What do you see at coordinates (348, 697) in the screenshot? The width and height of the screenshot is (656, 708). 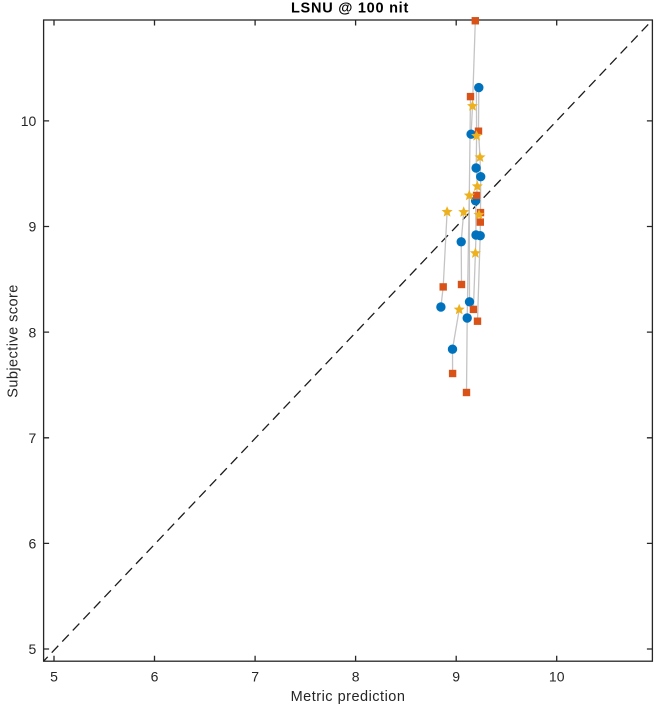 I see `svg-text: Metric prediction` at bounding box center [348, 697].